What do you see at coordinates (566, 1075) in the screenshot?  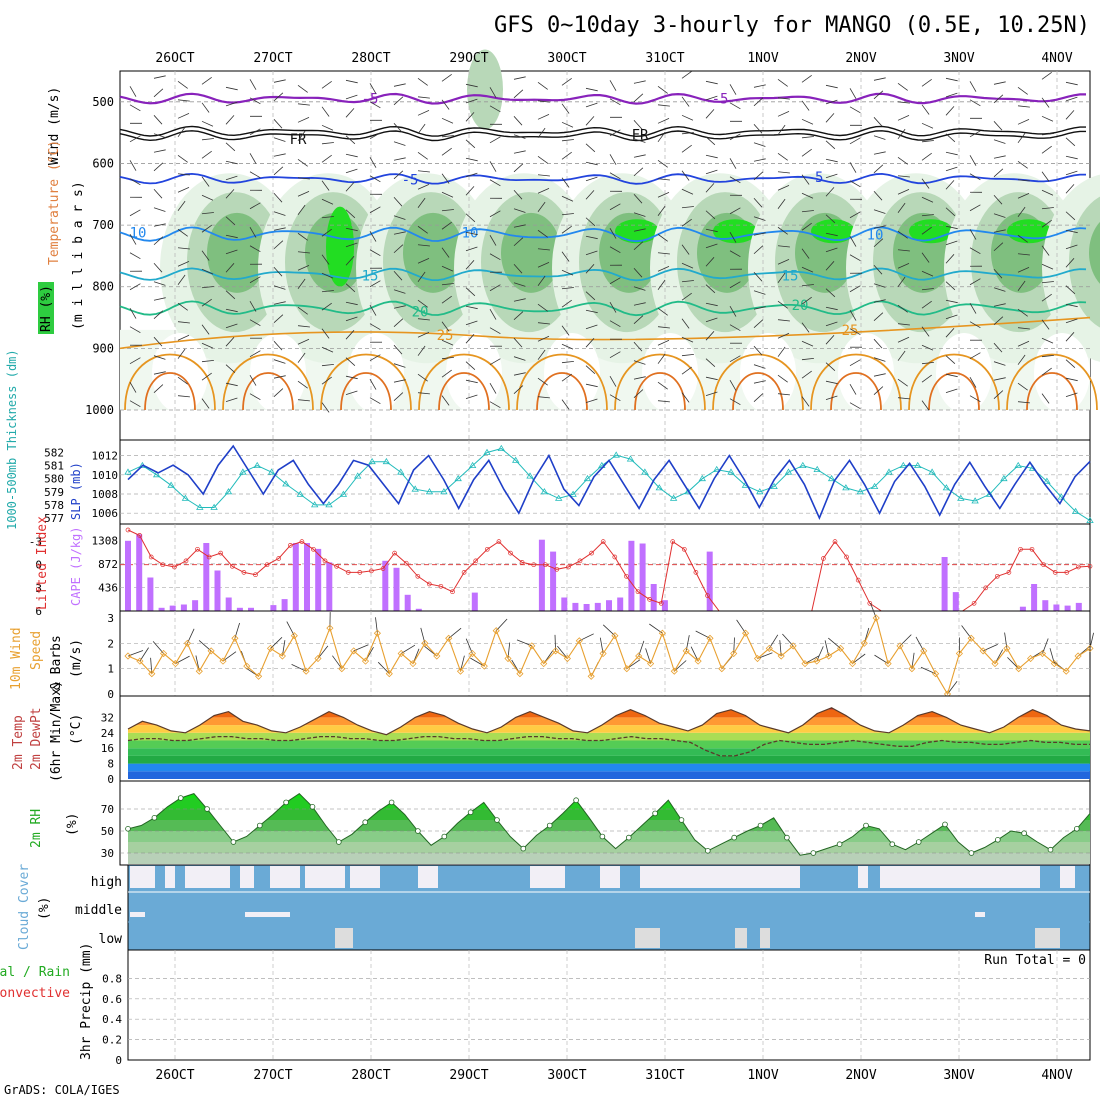 I see `bottom-tick-30OCT: 30OCT` at bounding box center [566, 1075].